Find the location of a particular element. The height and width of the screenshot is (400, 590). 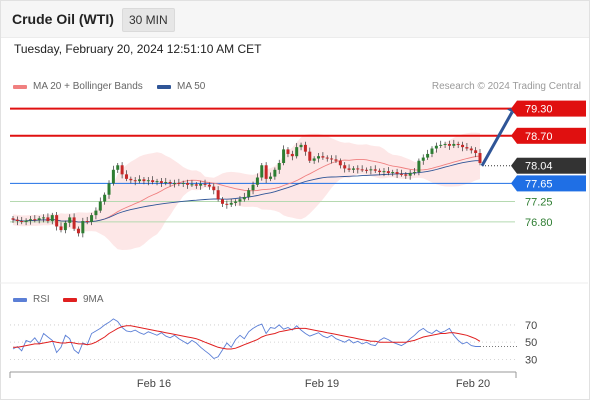

rsi-label: RSI is located at coordinates (41, 299).